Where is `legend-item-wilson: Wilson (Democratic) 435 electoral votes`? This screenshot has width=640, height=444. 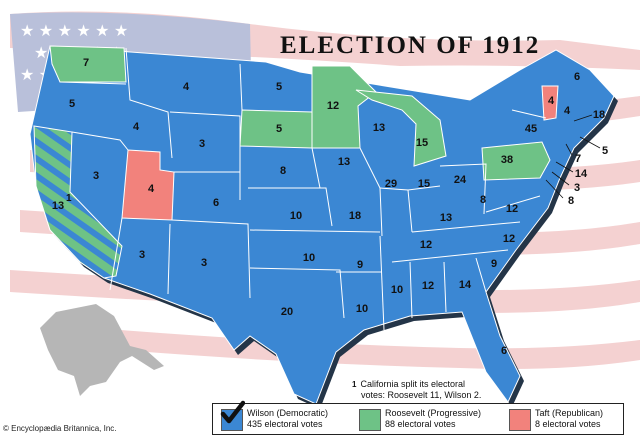 legend-item-wilson: Wilson (Democratic) 435 electoral votes is located at coordinates (285, 415).